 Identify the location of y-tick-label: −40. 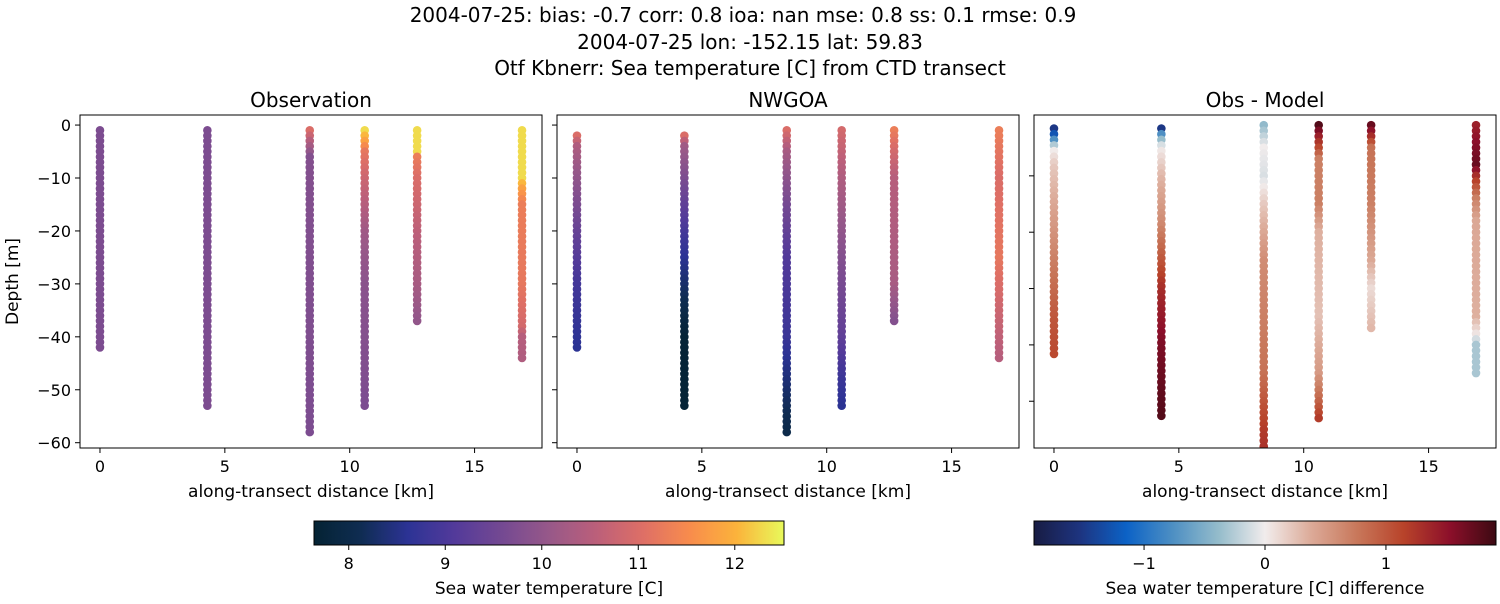
(54, 337).